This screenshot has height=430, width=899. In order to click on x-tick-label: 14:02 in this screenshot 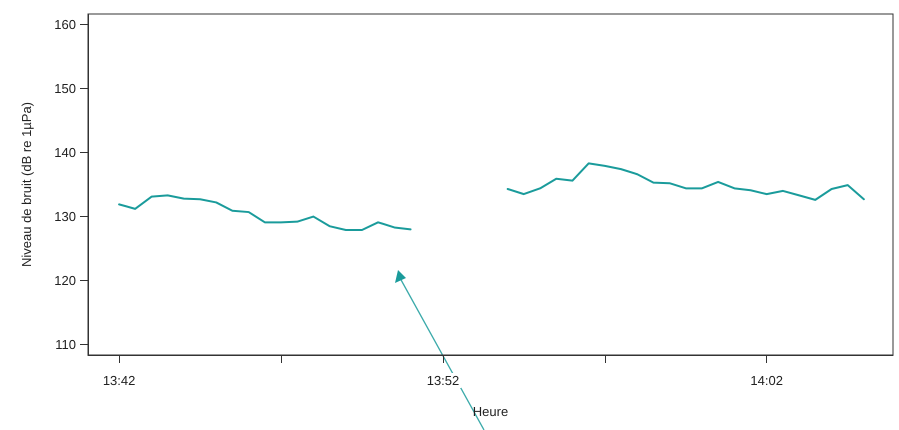, I will do `click(766, 380)`.